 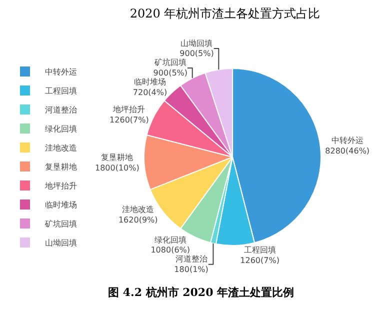 I want to click on legend-label: 工程回填, so click(x=61, y=91).